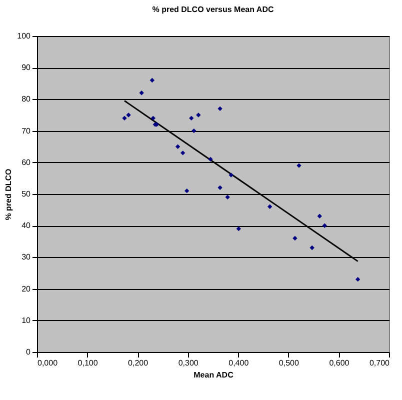 The height and width of the screenshot is (400, 402). Describe the element at coordinates (239, 363) in the screenshot. I see `x-tick-label: 0,400` at that location.